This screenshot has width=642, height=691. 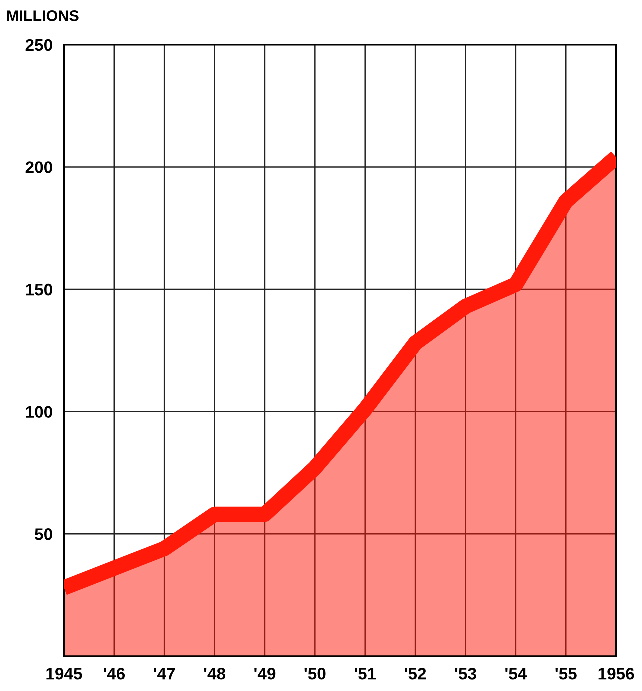 I want to click on x-tick-label: '49, so click(x=265, y=674).